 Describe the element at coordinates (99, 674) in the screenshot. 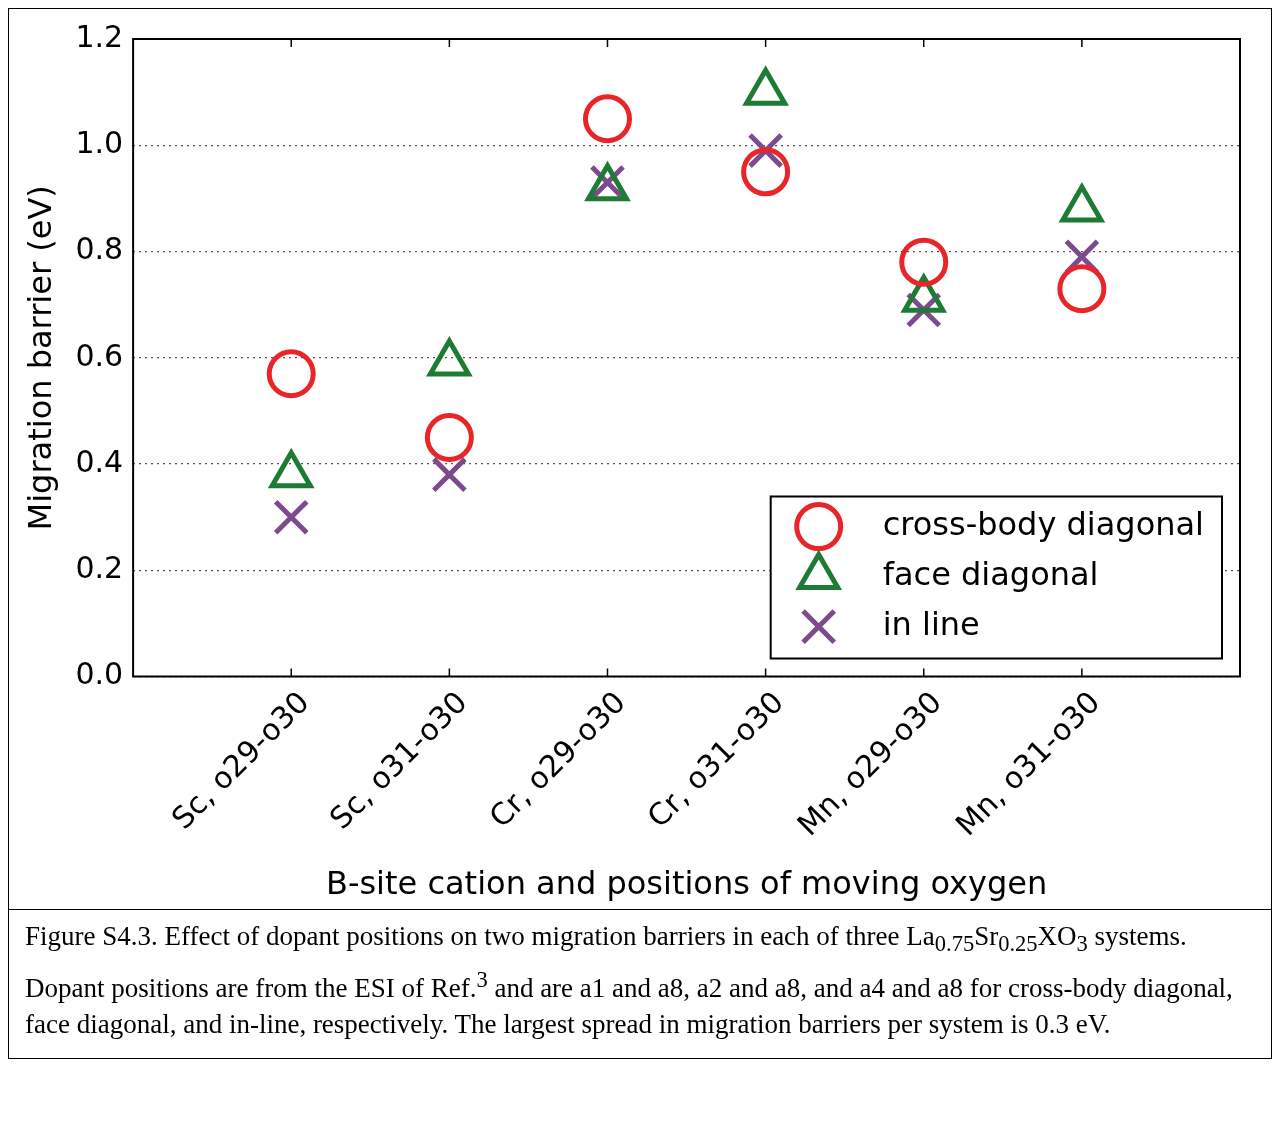

I see `y-tick-label: 0.0` at that location.